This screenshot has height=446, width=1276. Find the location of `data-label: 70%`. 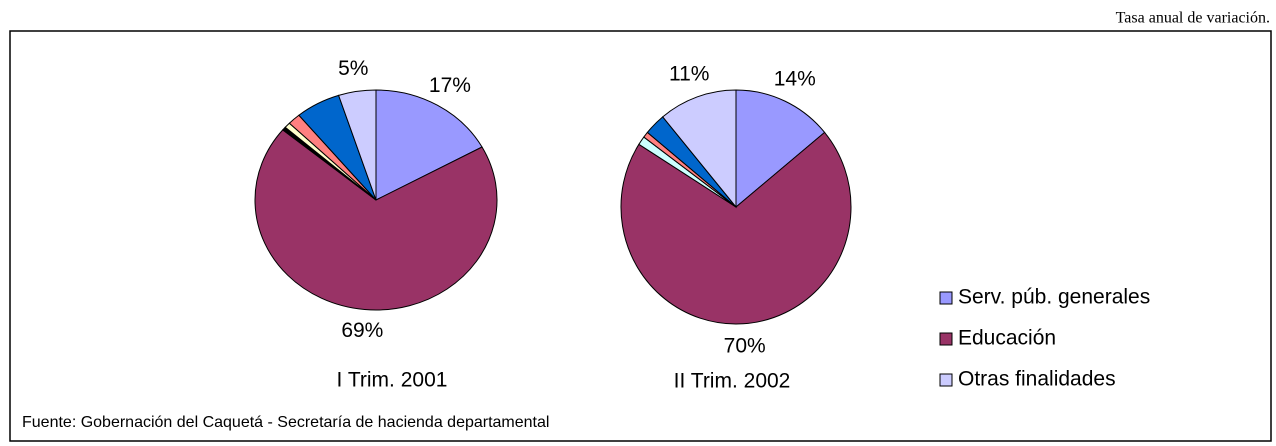

data-label: 70% is located at coordinates (745, 346).